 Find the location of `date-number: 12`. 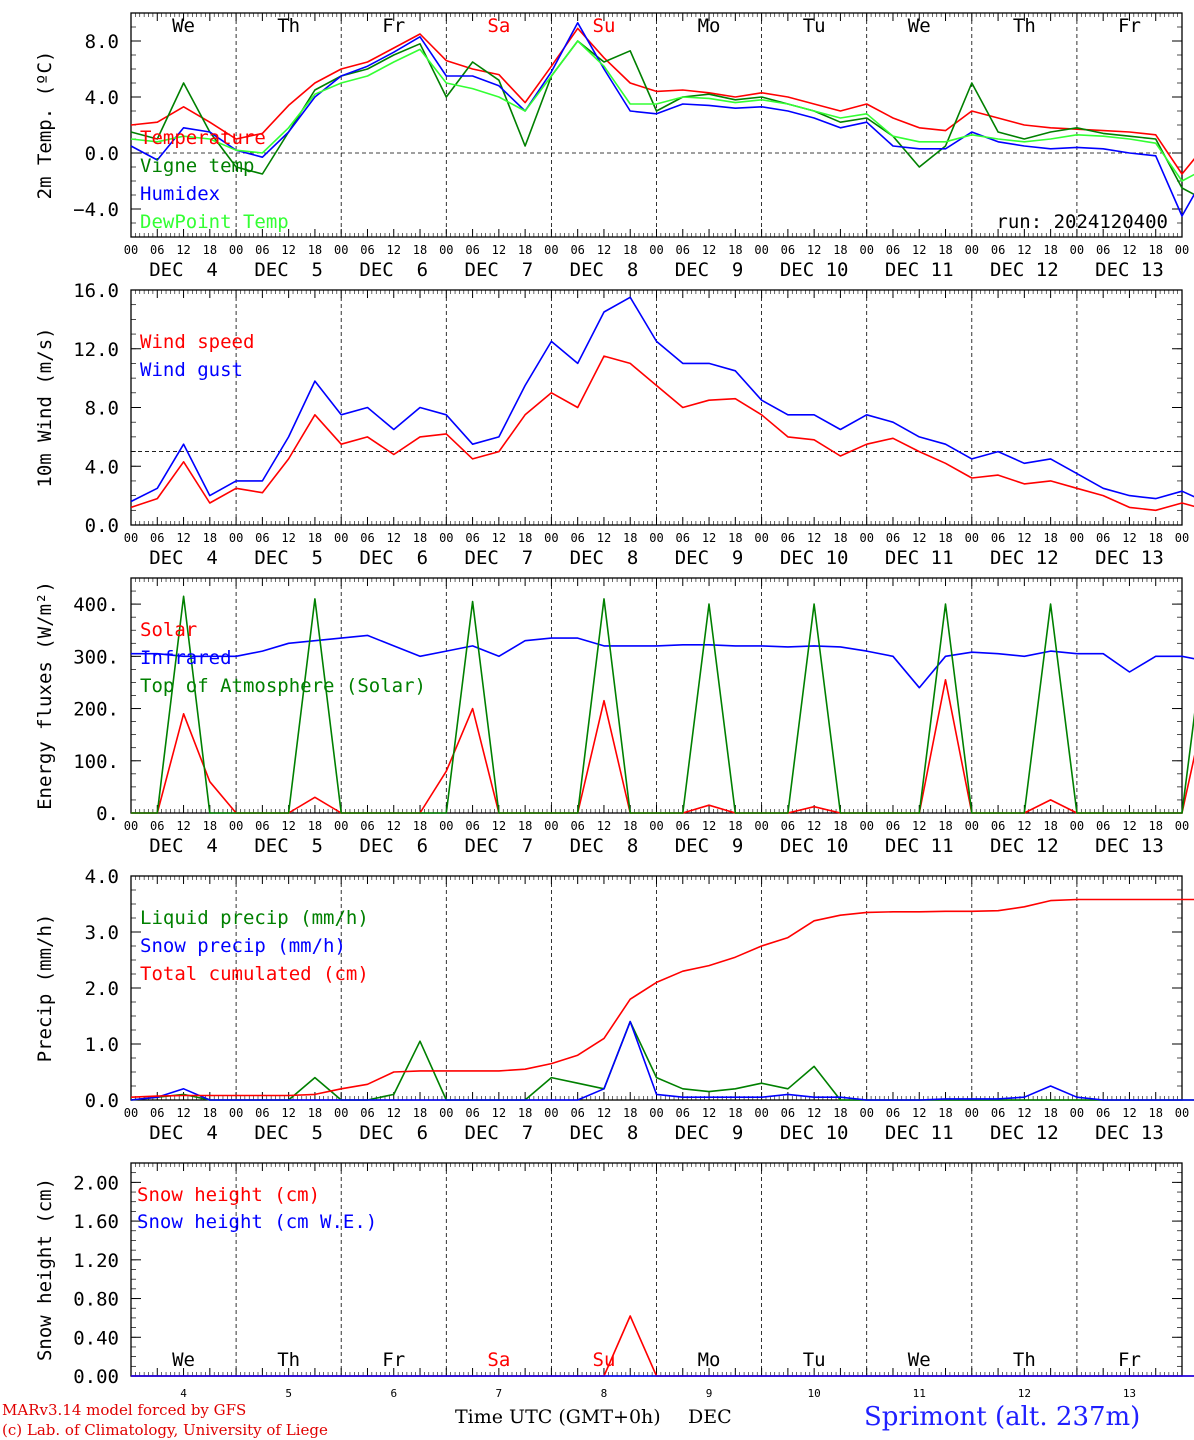

date-number: 12 is located at coordinates (1024, 1393).